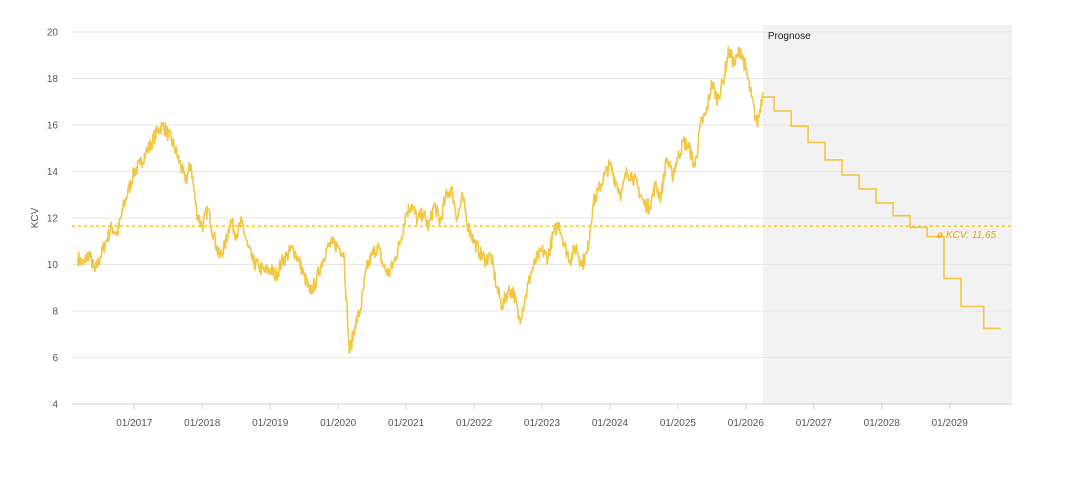  What do you see at coordinates (678, 423) in the screenshot?
I see `x-tick-label: 01/2025` at bounding box center [678, 423].